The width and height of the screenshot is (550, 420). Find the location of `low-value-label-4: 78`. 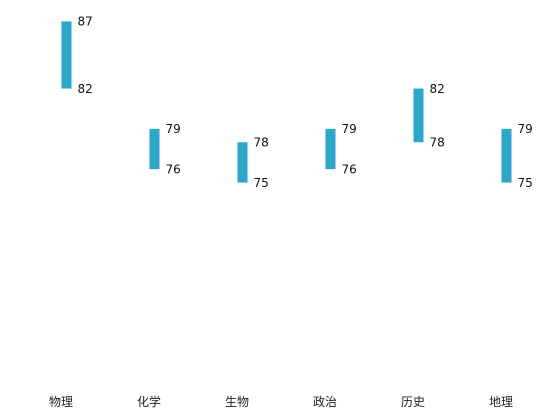

low-value-label-4: 78 is located at coordinates (437, 142).